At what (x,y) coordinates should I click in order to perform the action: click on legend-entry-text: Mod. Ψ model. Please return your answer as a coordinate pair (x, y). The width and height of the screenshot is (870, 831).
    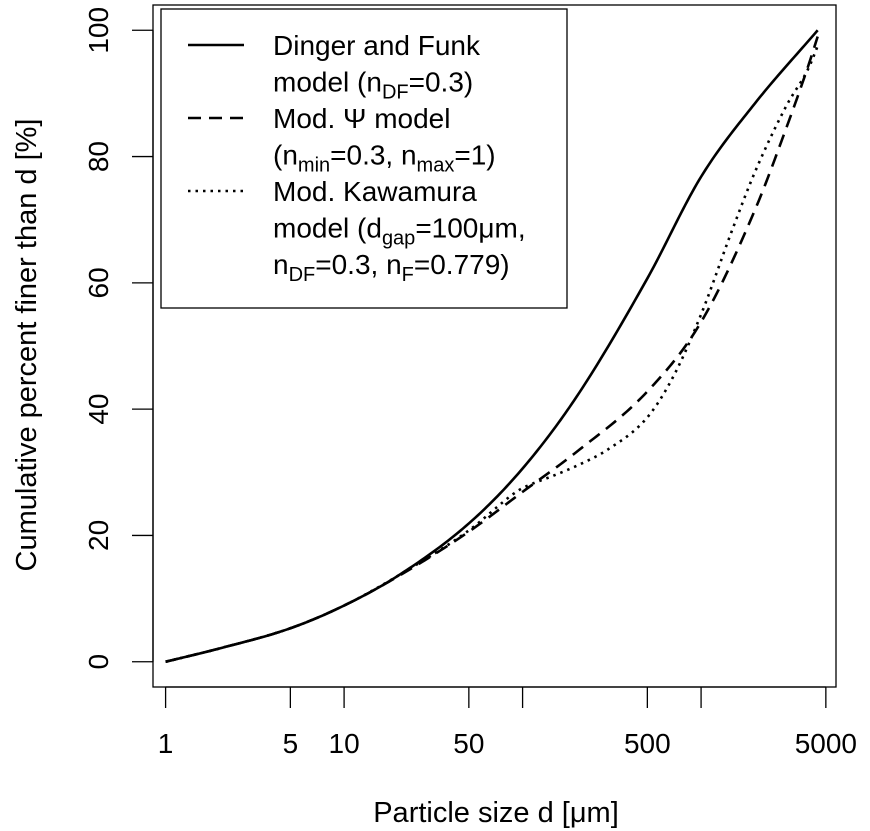
    Looking at the image, I should click on (361, 118).